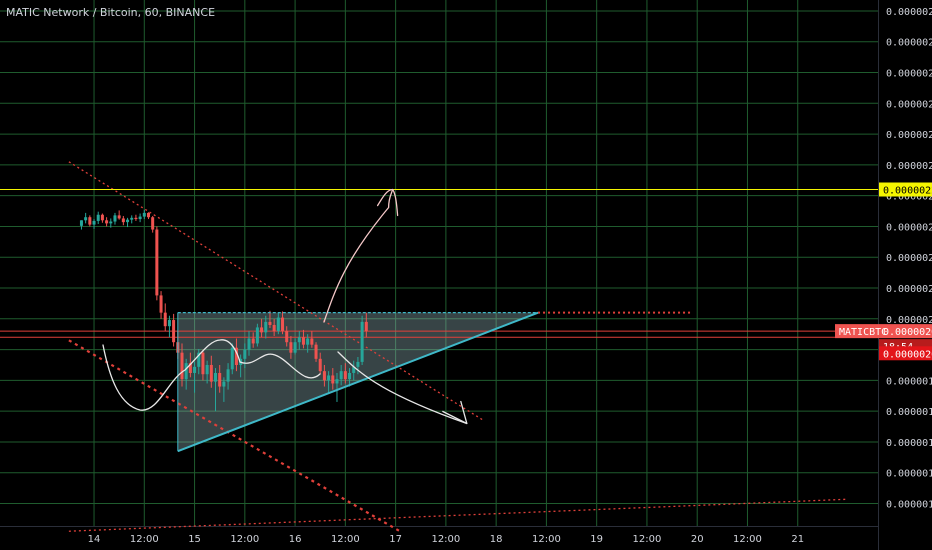 The image size is (932, 550). What do you see at coordinates (111, 12) in the screenshot?
I see `chart-title: MATIC Network / Bitcoin, 60, BINANCE` at bounding box center [111, 12].